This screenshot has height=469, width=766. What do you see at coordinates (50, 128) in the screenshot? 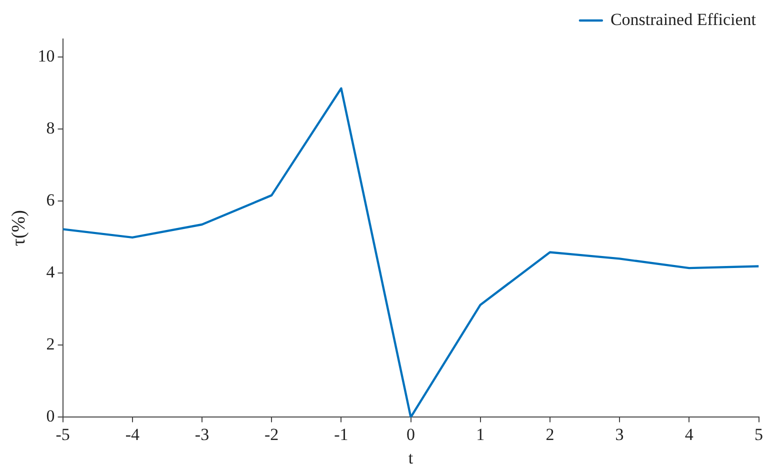
I see `y-tick-label: 8` at bounding box center [50, 128].